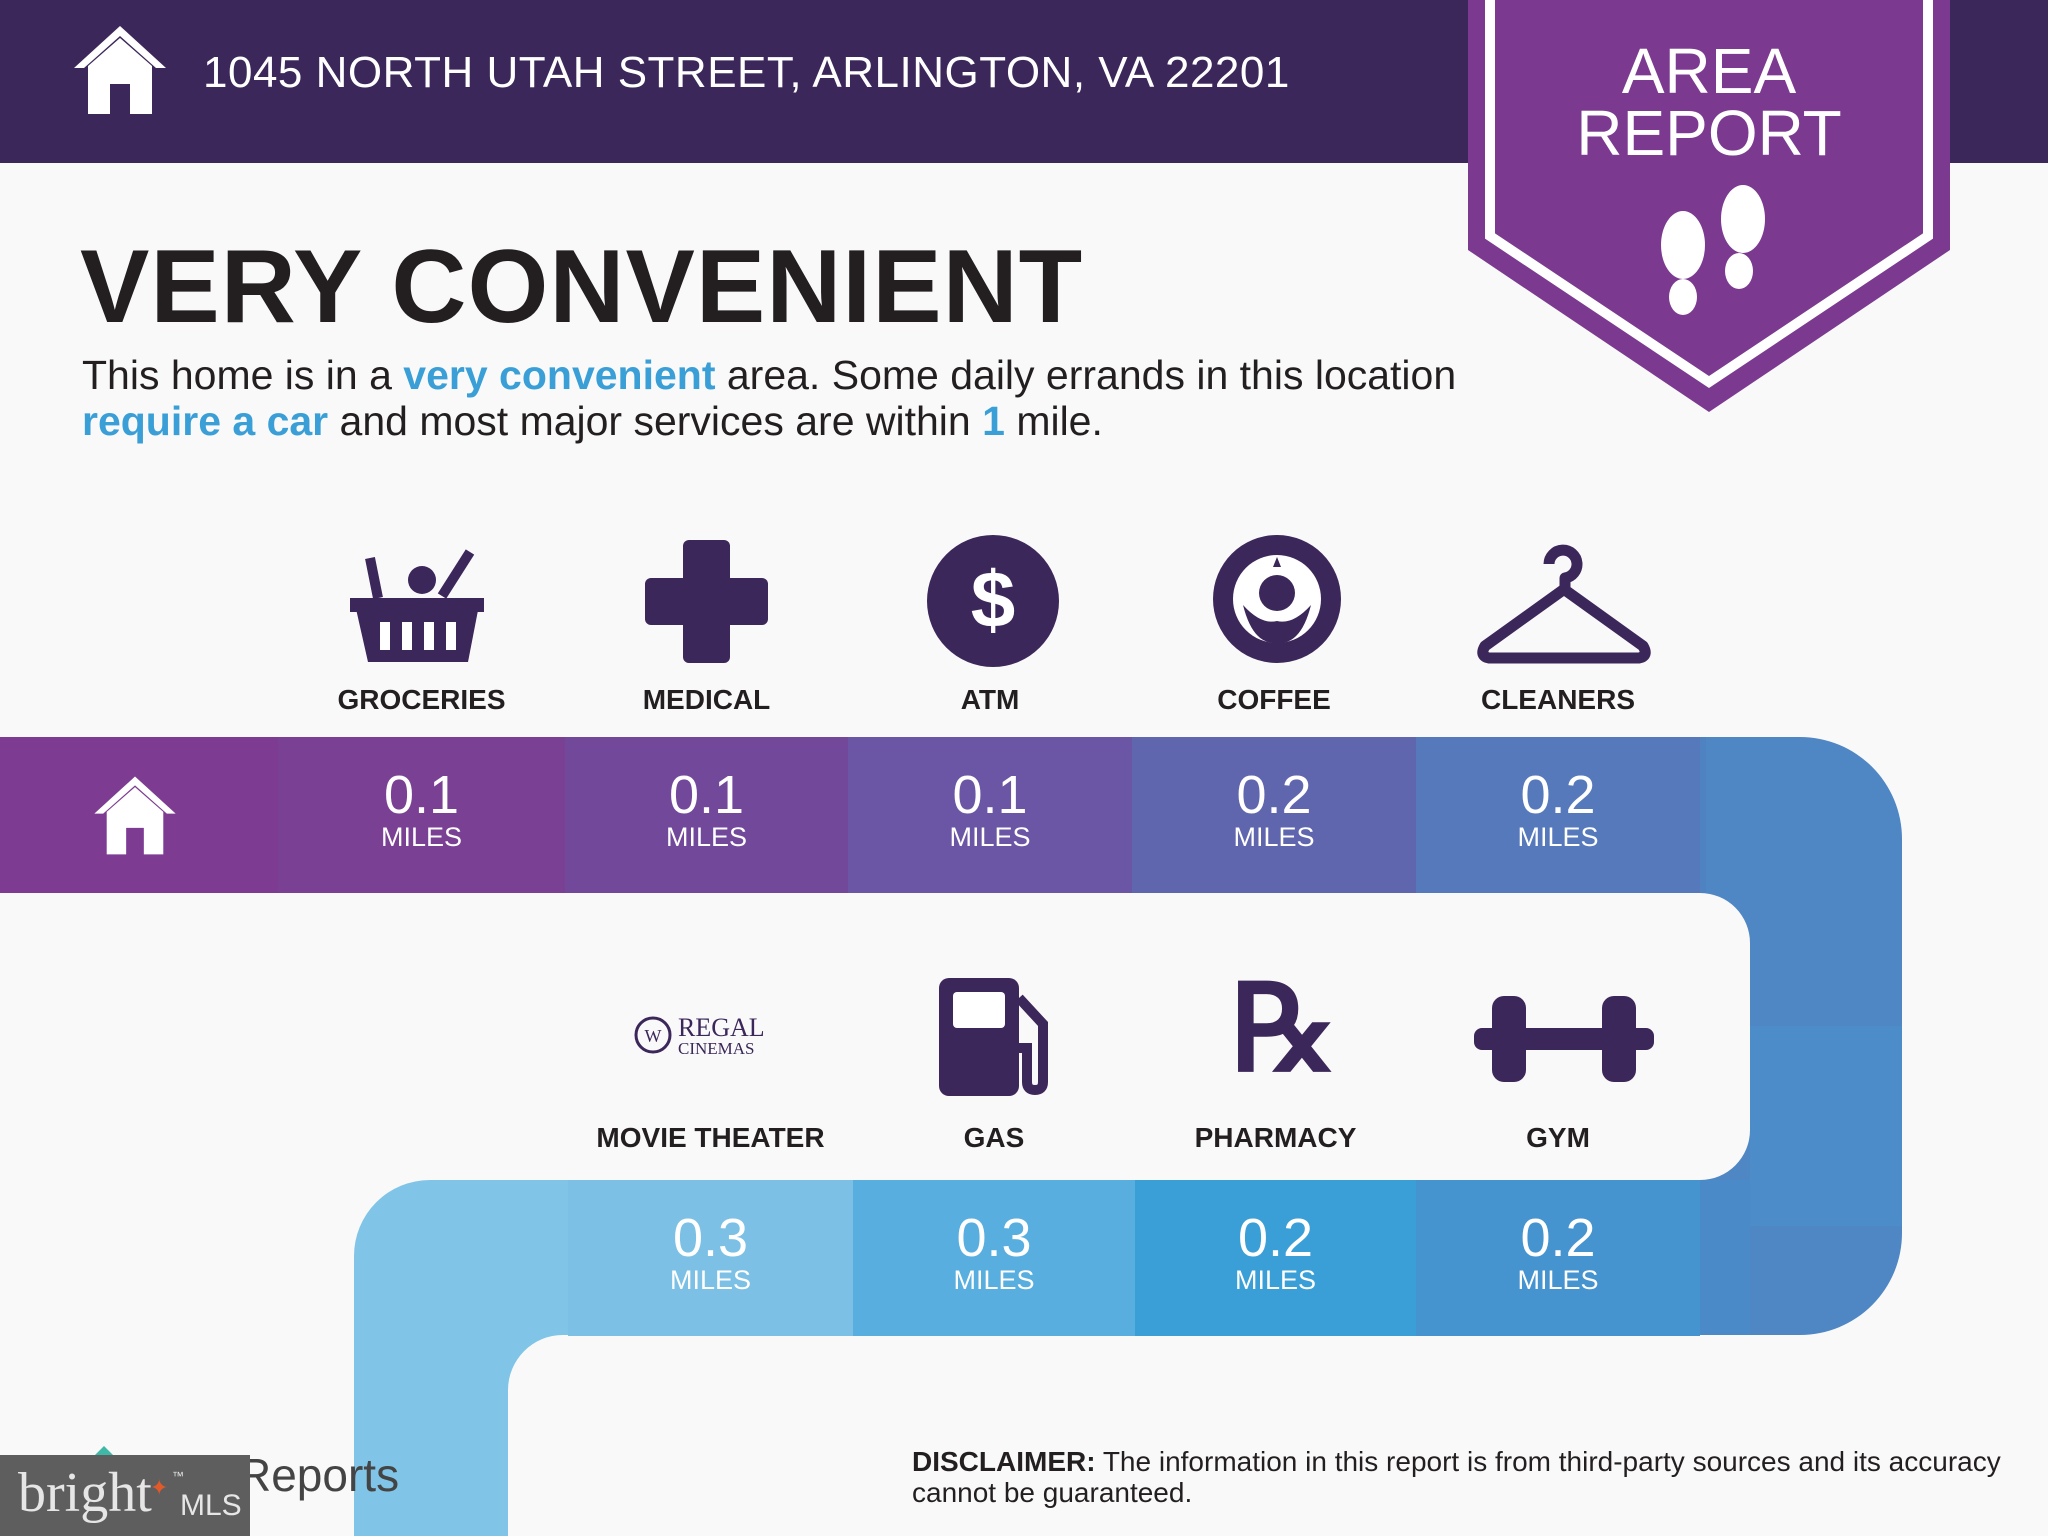 This screenshot has width=2048, height=1536. What do you see at coordinates (1284, 1029) in the screenshot?
I see `rx-icon: ℞` at bounding box center [1284, 1029].